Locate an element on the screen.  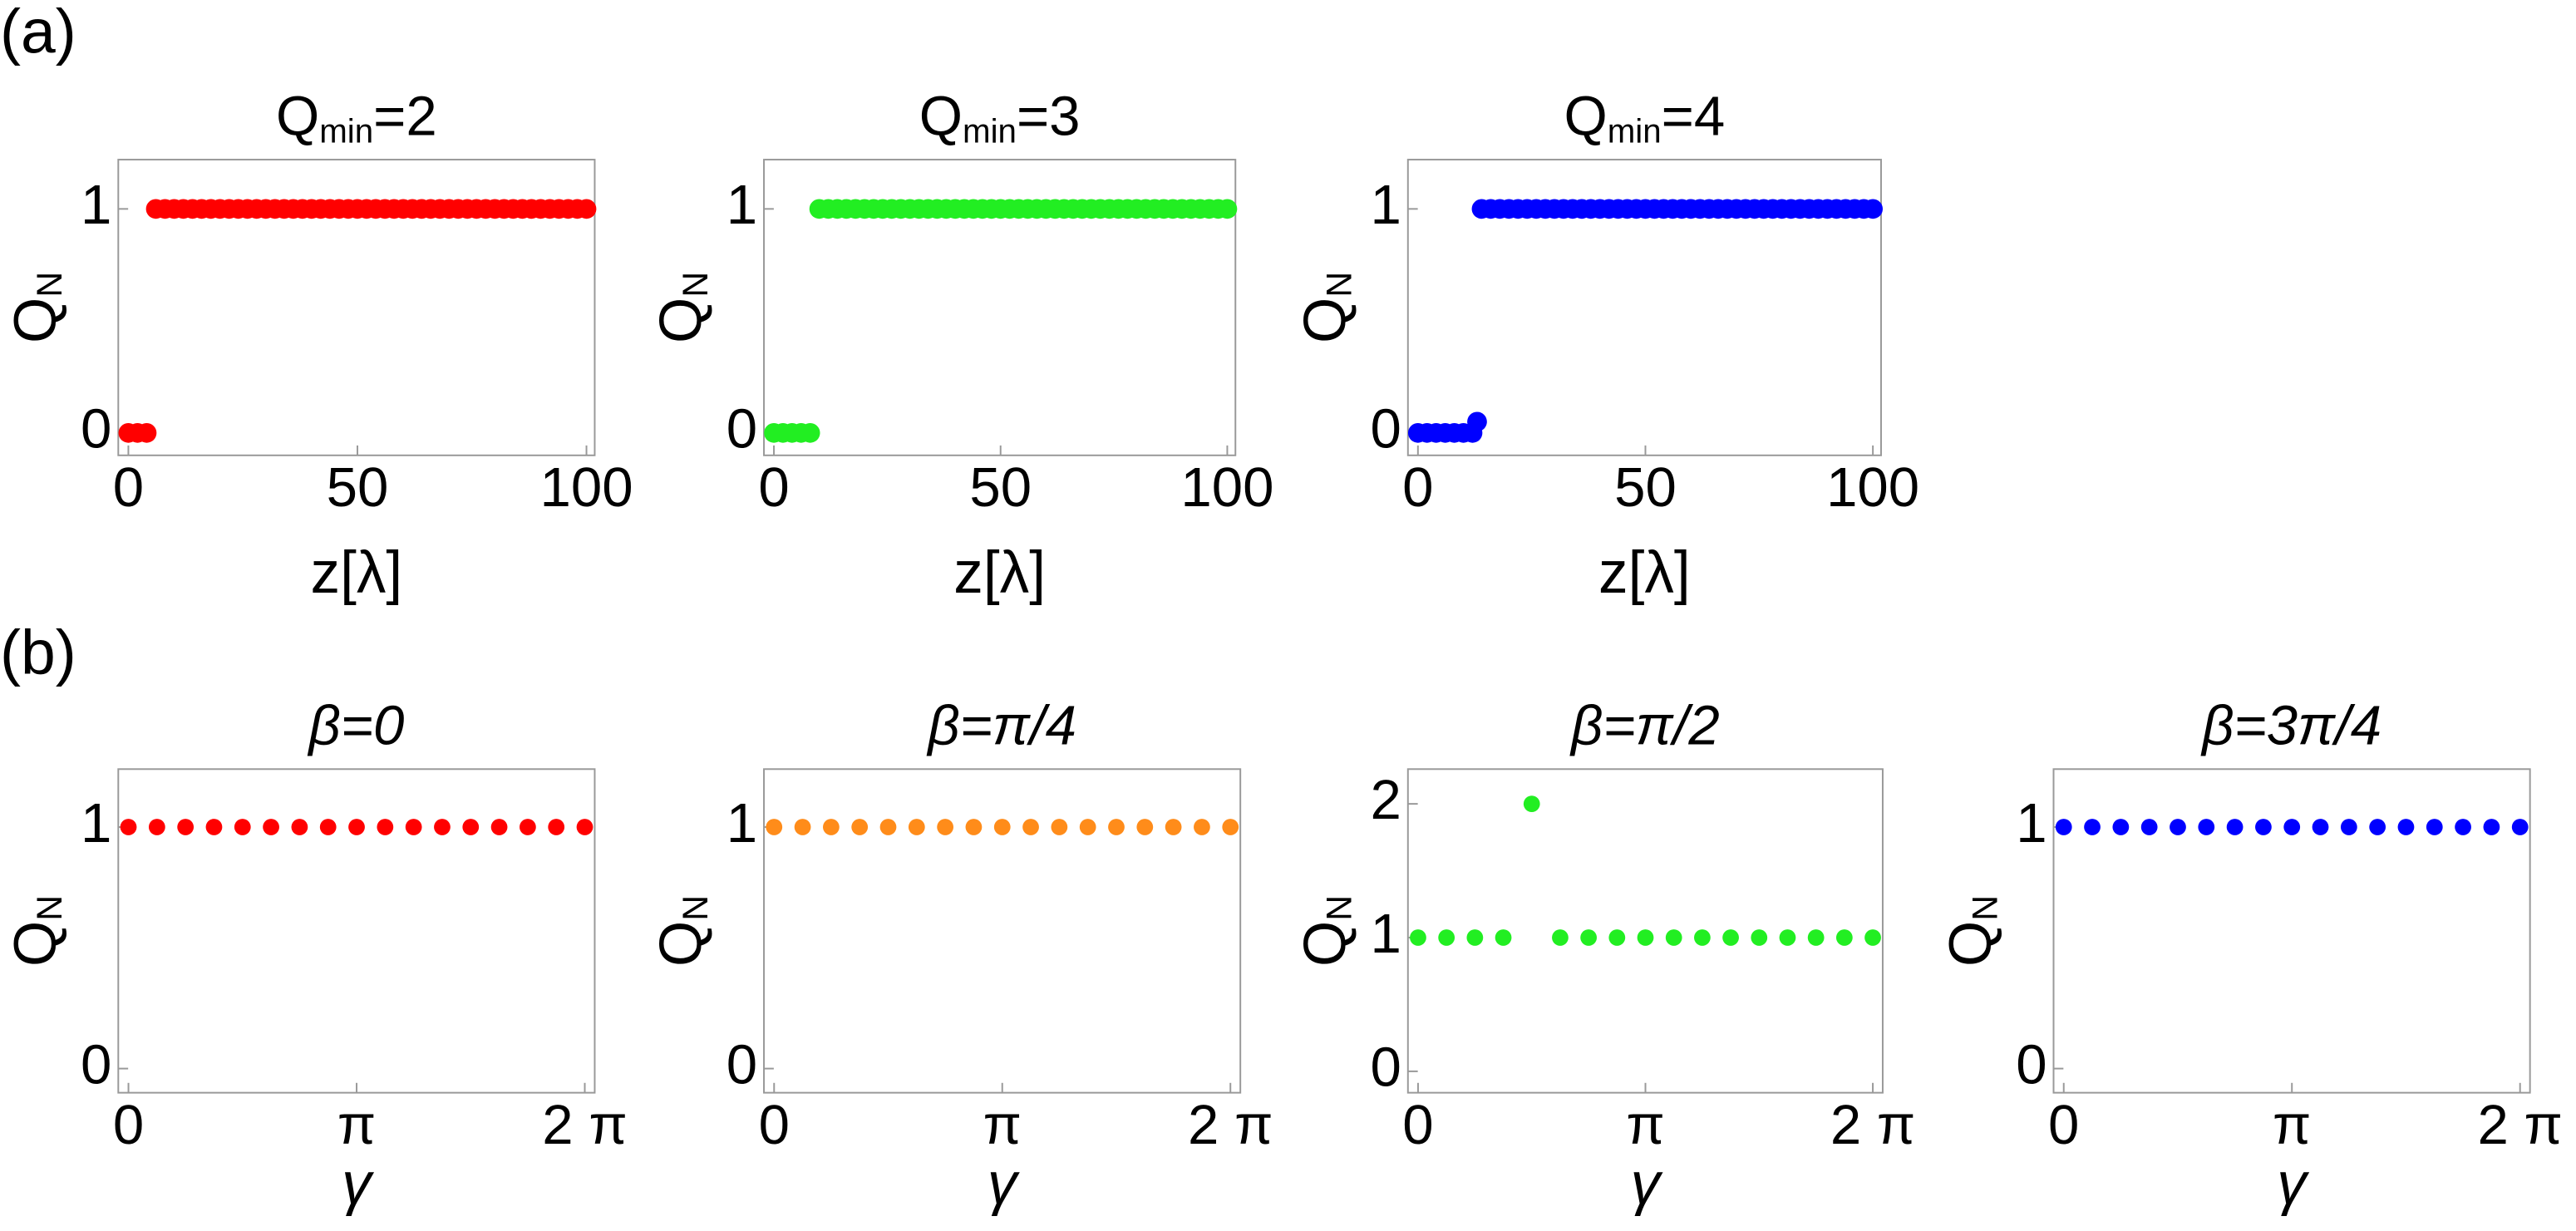
chart-title-part: =2 is located at coordinates (405, 116).